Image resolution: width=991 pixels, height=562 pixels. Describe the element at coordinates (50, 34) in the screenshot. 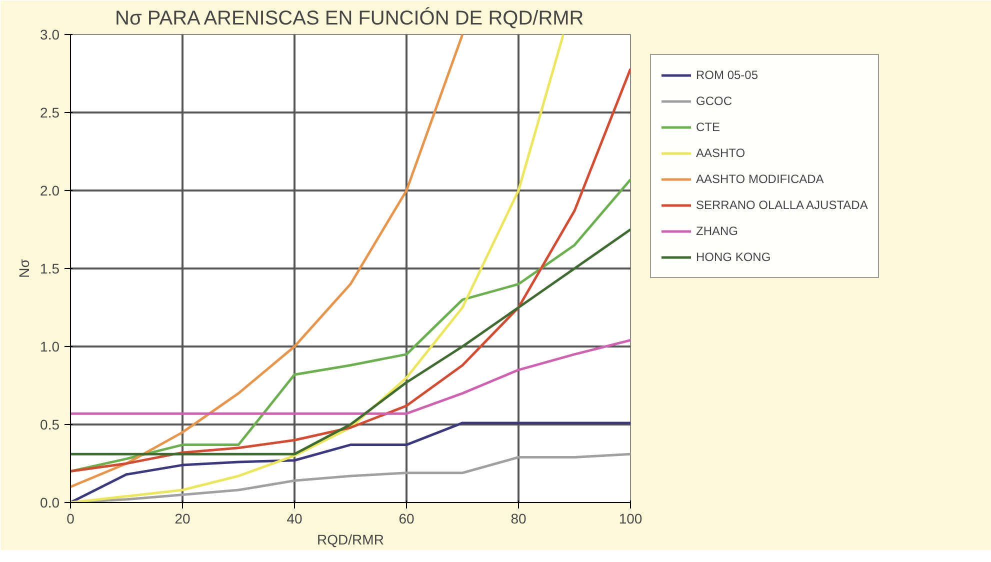

I see `y-tick-label: 3.0` at that location.